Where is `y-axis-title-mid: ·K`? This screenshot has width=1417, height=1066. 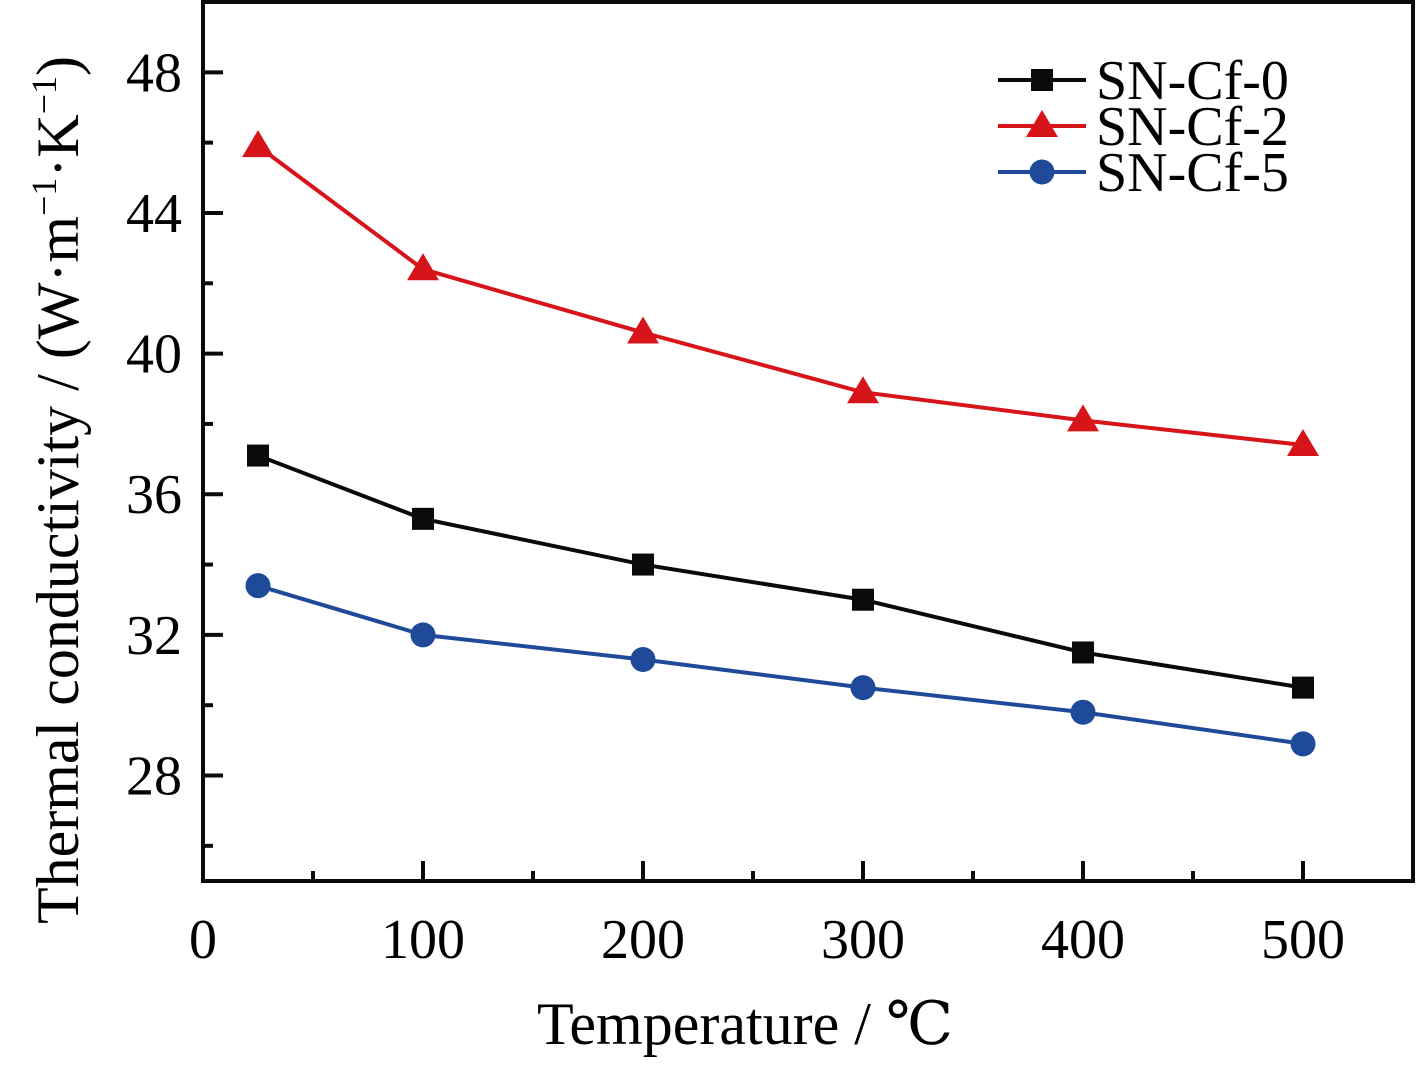 y-axis-title-mid: ·K is located at coordinates (58, 145).